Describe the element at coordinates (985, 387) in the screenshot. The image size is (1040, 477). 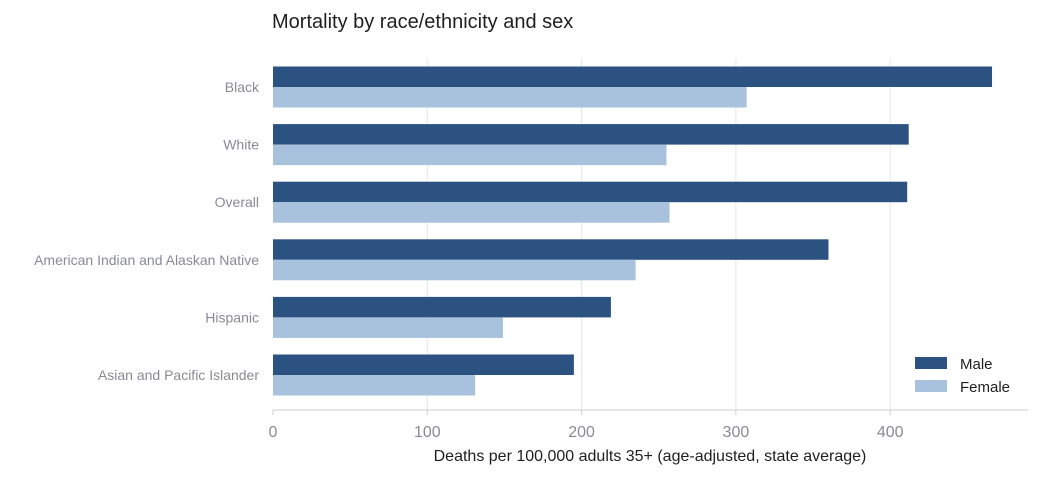
I see `legend-label-female: Female` at that location.